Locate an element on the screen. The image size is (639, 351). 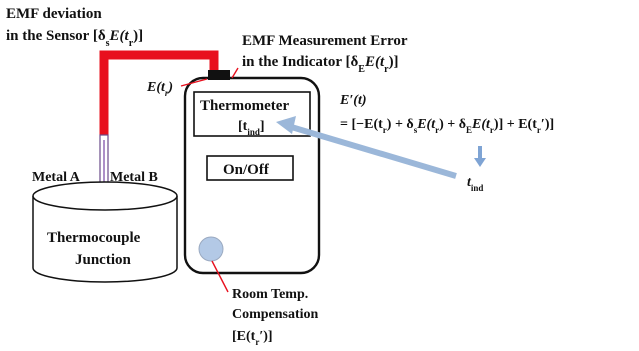
on-off-button is located at coordinates (250, 168).